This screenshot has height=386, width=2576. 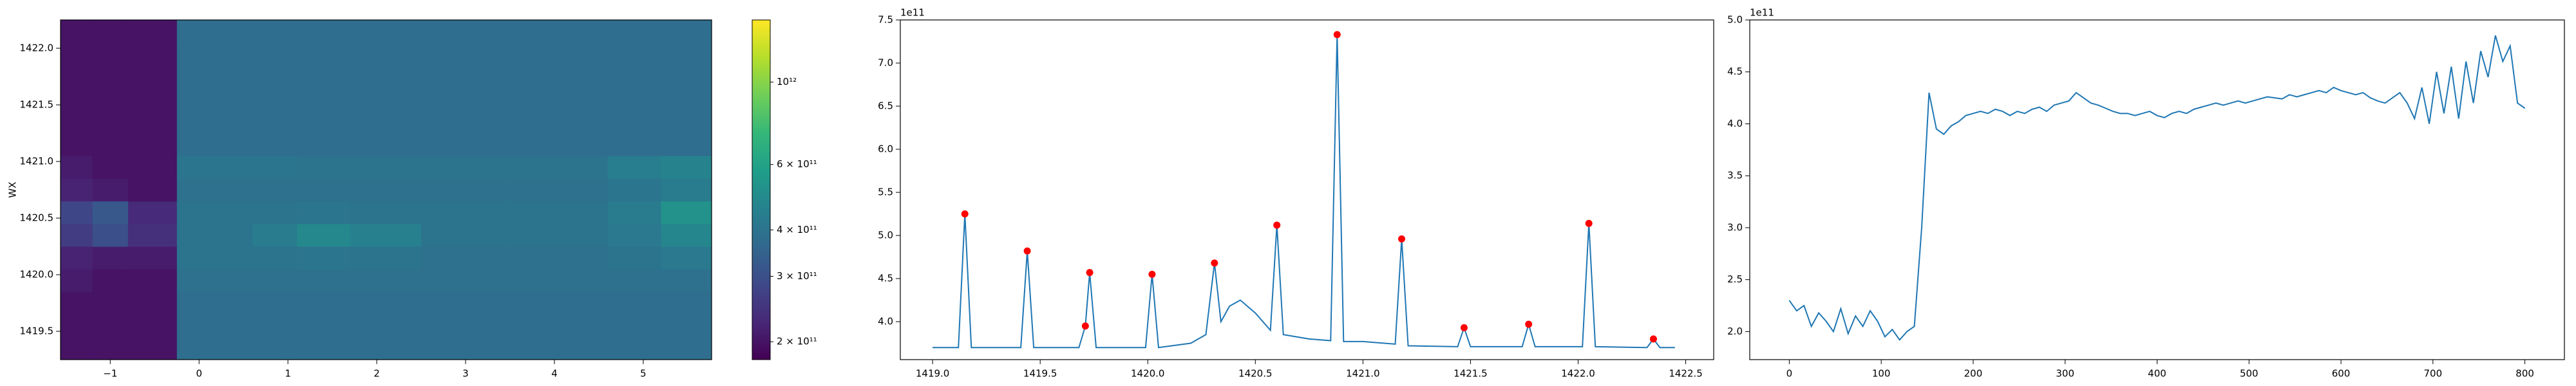 What do you see at coordinates (37, 105) in the screenshot?
I see `y-tick-label: 1421.5` at bounding box center [37, 105].